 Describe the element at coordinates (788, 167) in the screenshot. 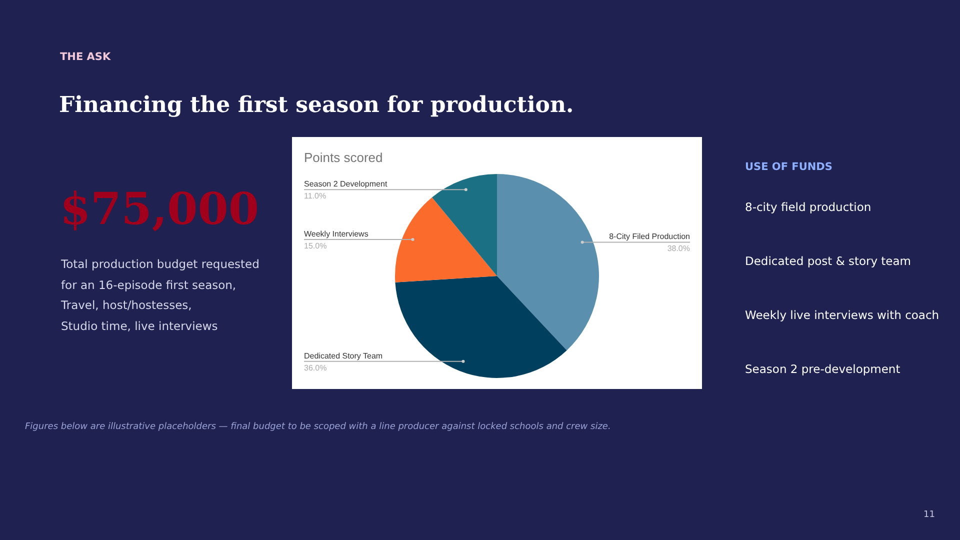

I see `text: USE OF FUNDS` at that location.